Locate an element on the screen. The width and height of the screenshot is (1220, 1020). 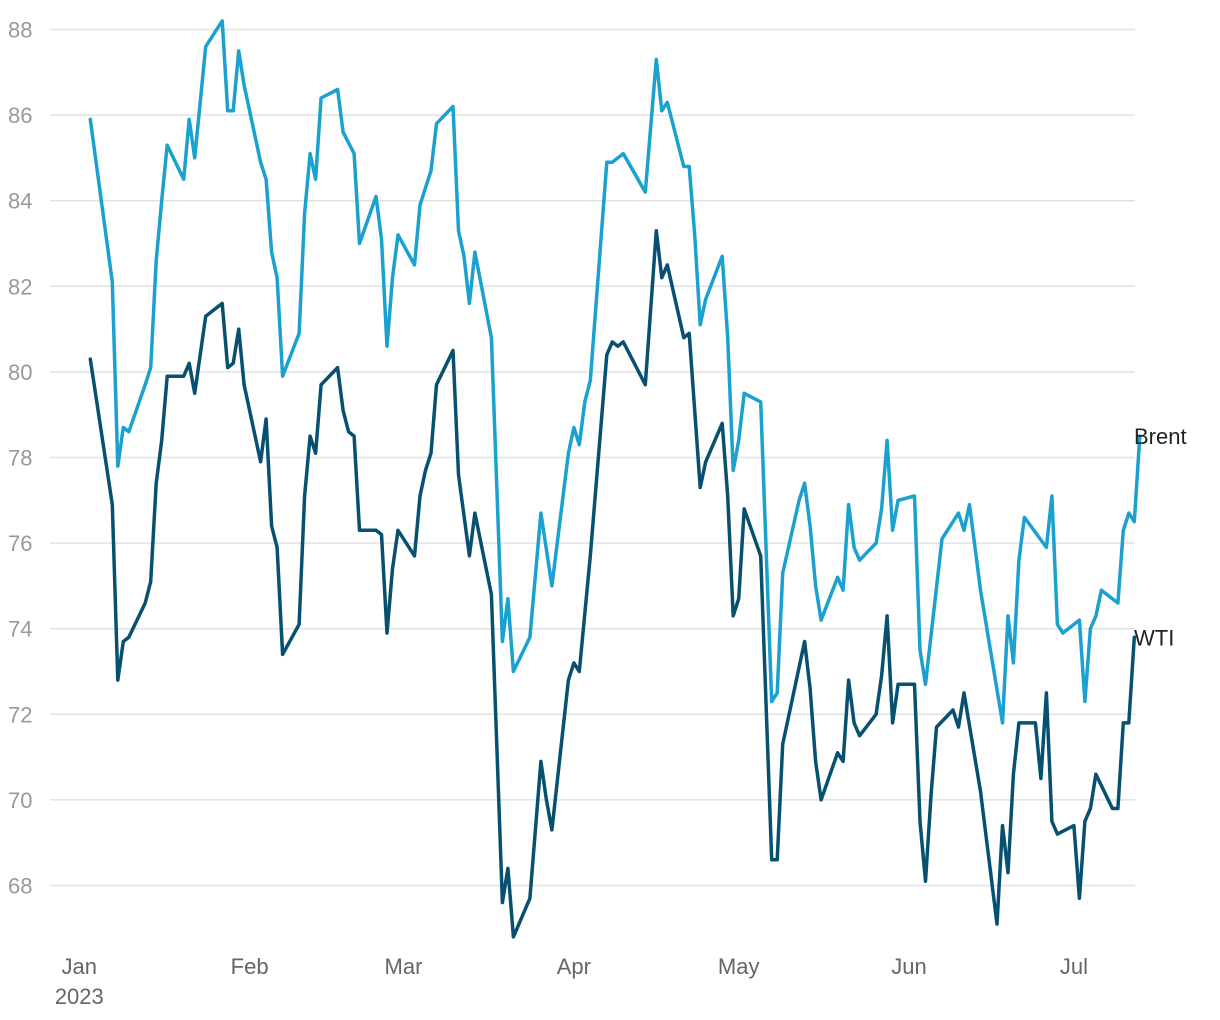
x-axis-ticks: Jan 2023 Feb Mar Apr May Jun Jul is located at coordinates (571, 981).